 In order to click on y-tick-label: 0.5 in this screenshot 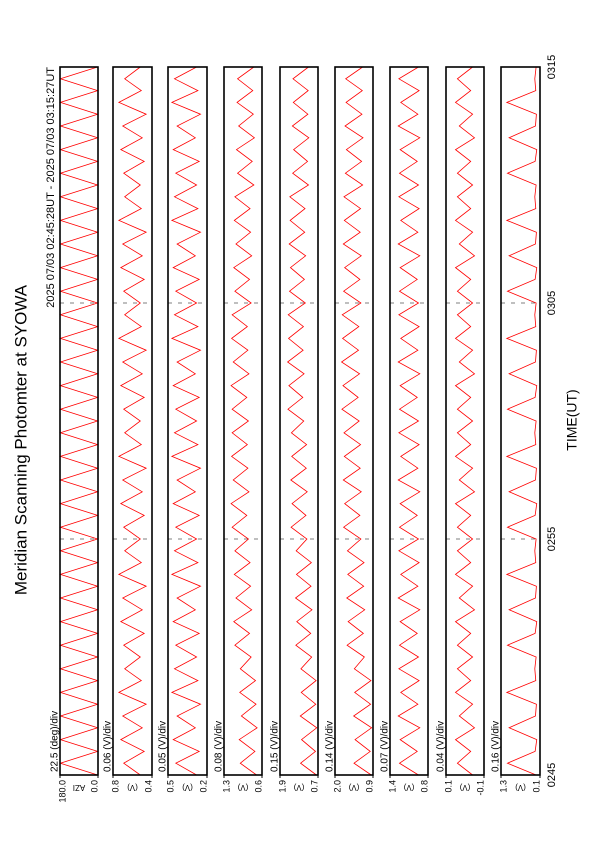, I will do `click(170, 786)`.